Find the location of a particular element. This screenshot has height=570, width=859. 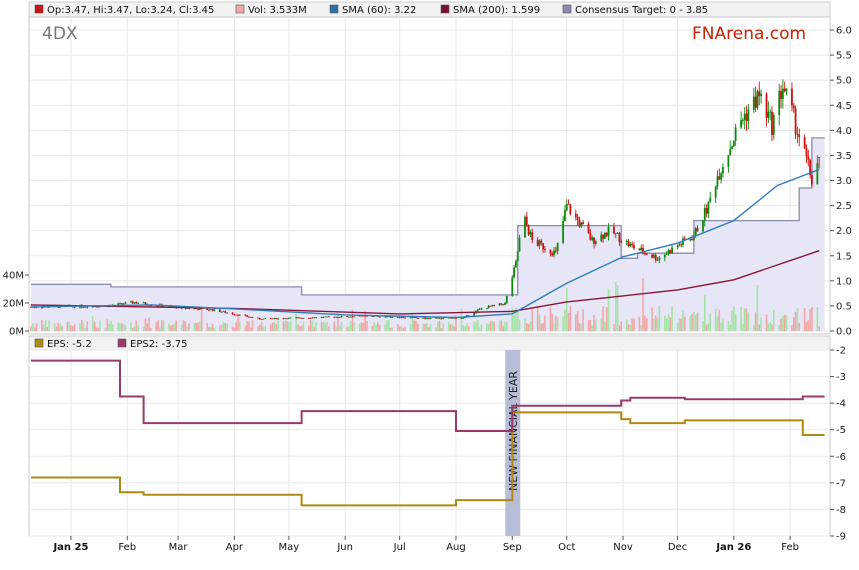

date-tick-label: Jan 26 is located at coordinates (733, 547).